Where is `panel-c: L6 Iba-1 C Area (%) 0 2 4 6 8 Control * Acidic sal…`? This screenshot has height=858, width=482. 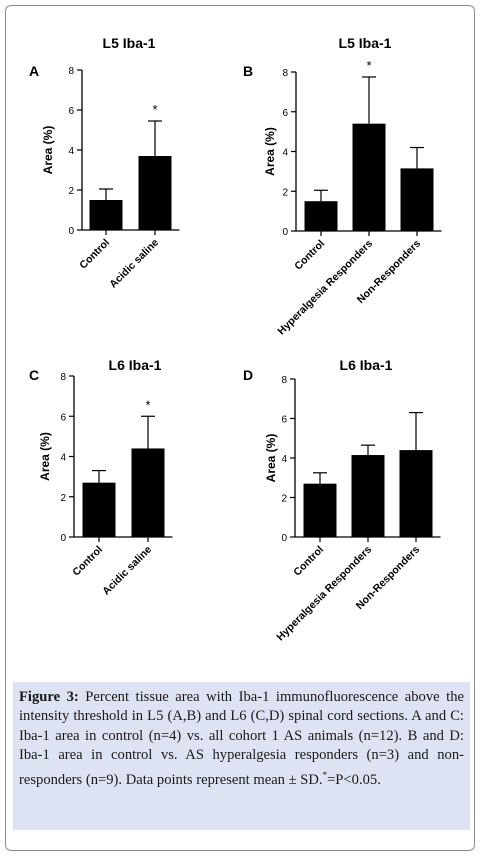
panel-c: L6 Iba-1 C Area (%) 0 2 4 6 8 Control * Acidic sal… is located at coordinates (101, 477).